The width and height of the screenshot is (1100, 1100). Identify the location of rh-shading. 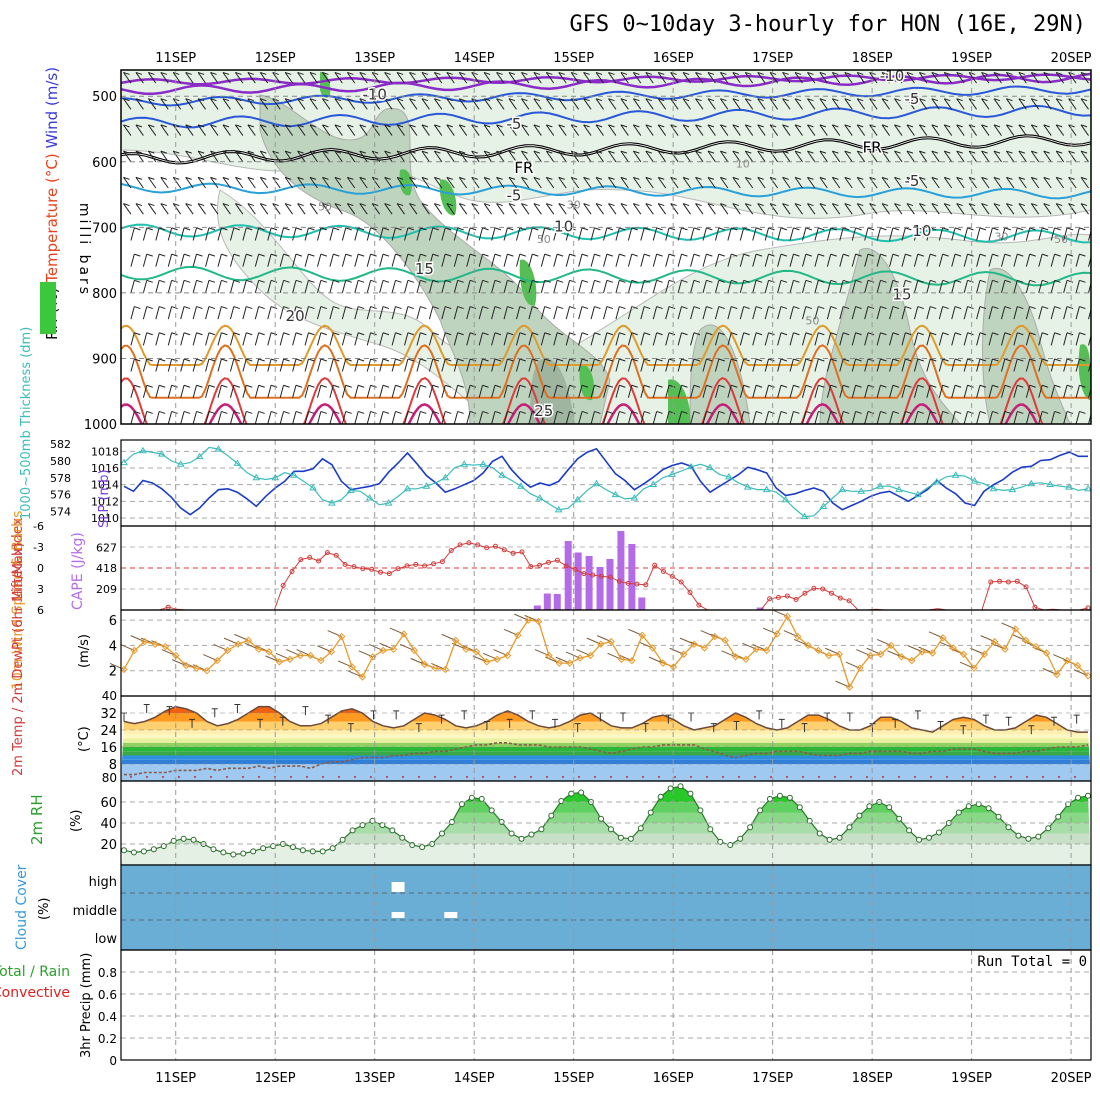
(528, 282).